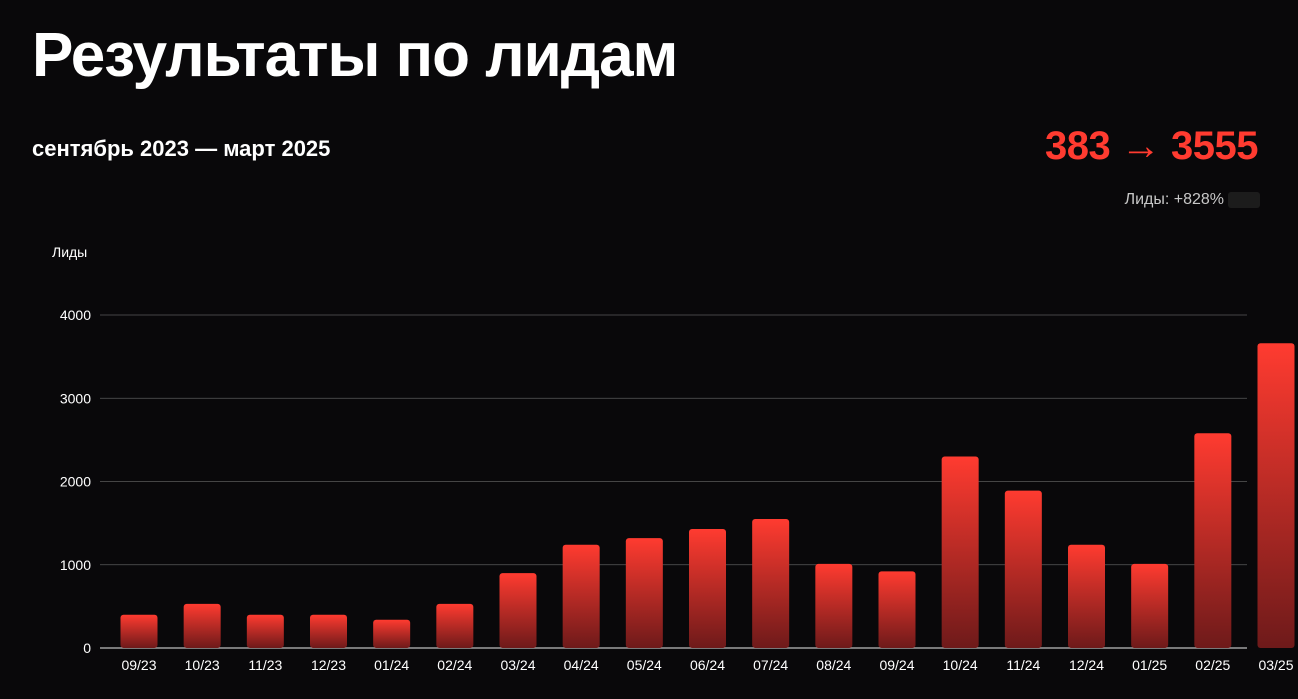 The height and width of the screenshot is (699, 1298). What do you see at coordinates (181, 148) in the screenshot?
I see `period-subtitle: сентябрь 2023 — март 2025` at bounding box center [181, 148].